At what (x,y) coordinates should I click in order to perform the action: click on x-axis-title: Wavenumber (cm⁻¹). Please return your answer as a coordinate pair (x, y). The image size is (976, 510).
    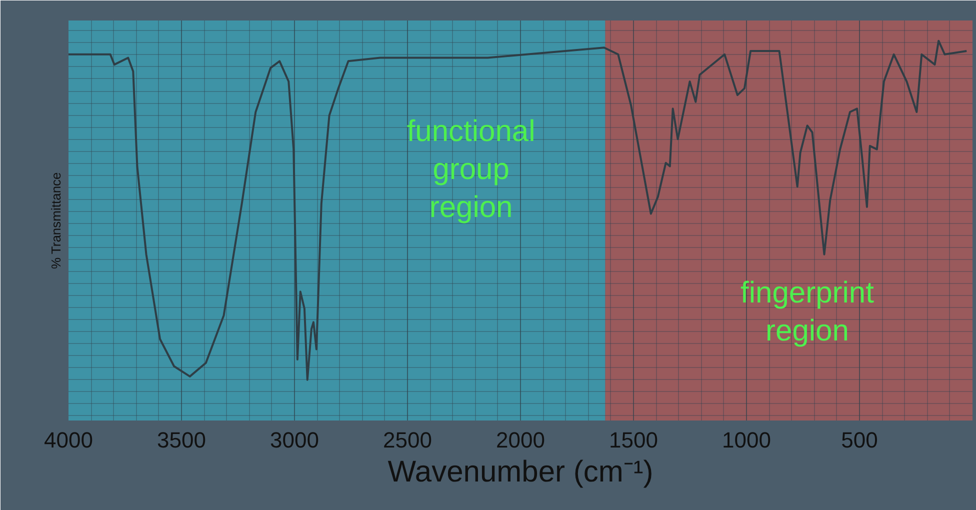
    Looking at the image, I should click on (521, 472).